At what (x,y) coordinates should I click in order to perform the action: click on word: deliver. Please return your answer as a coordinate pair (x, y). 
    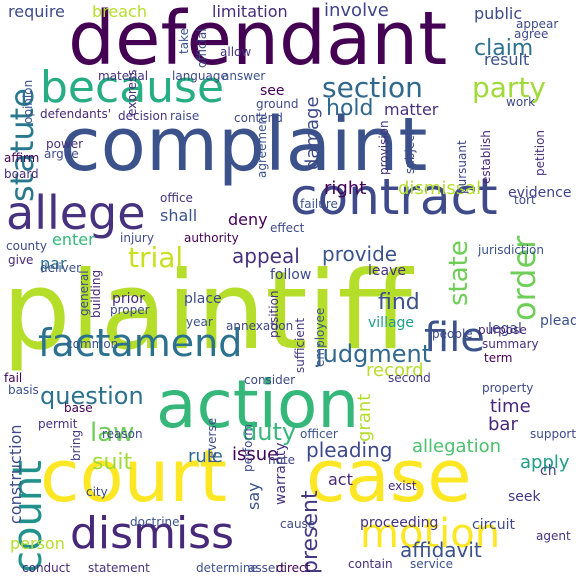
    Looking at the image, I should click on (60, 268).